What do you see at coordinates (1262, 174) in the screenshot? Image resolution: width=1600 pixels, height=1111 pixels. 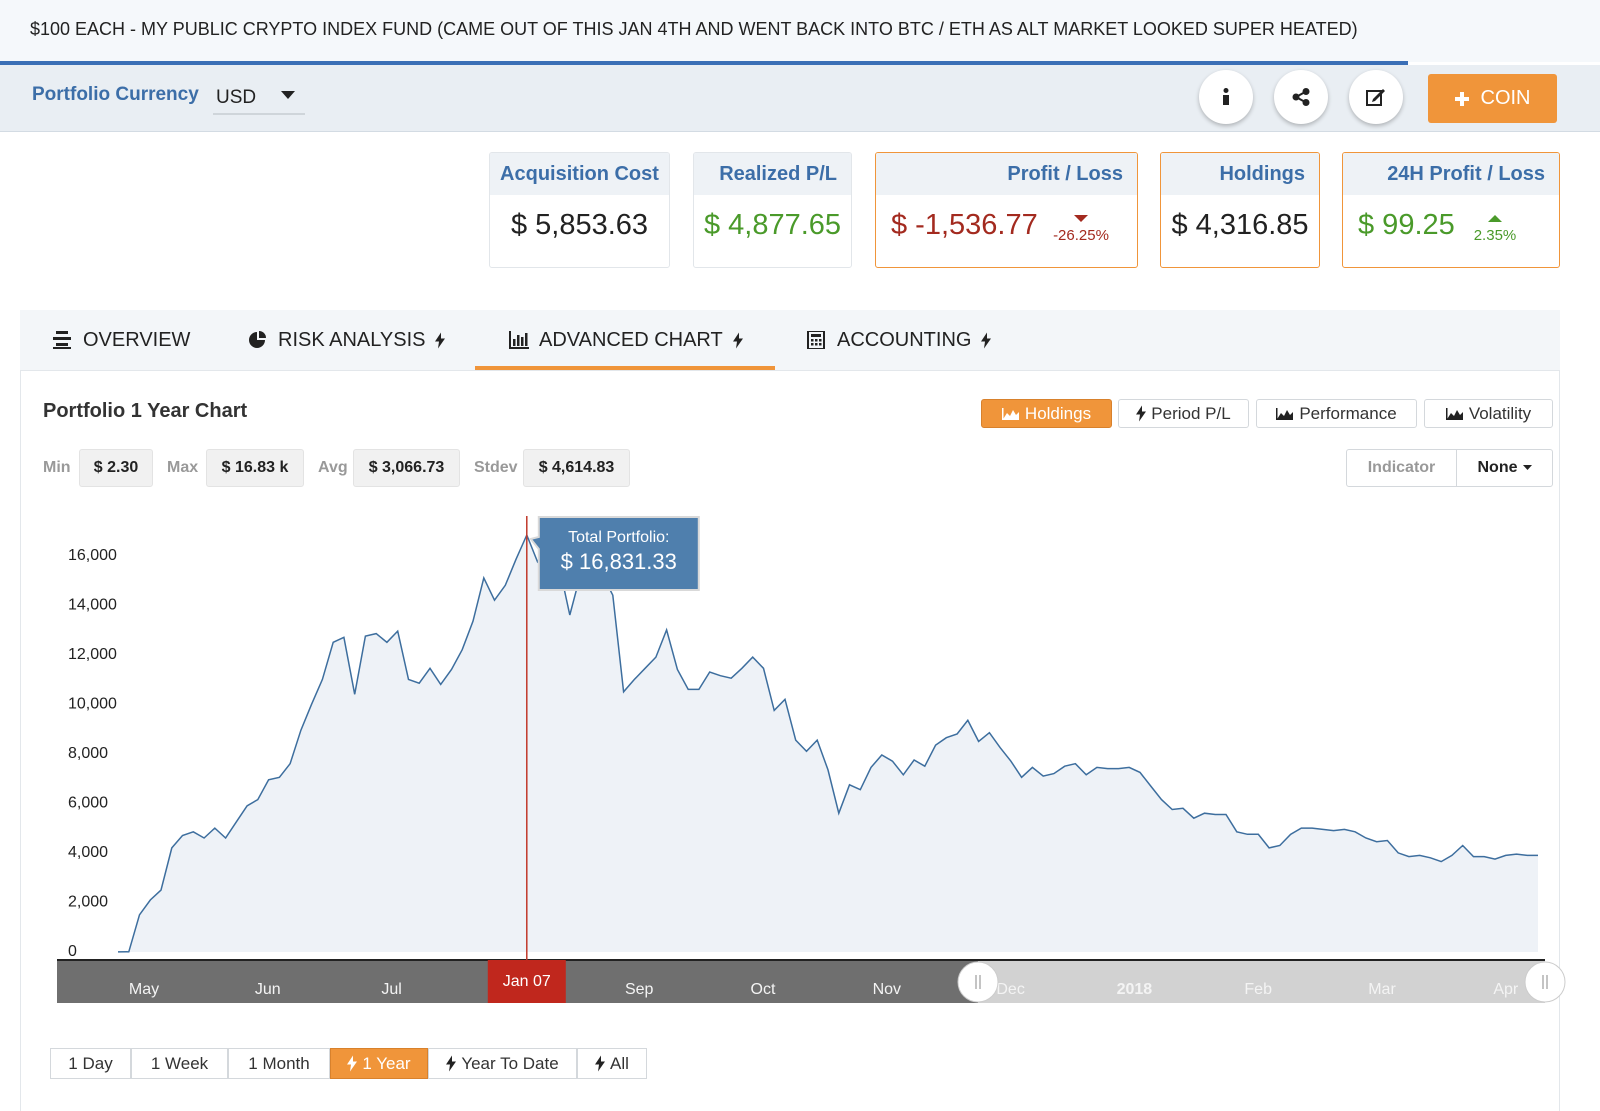 I see `card-title: Holdings` at bounding box center [1262, 174].